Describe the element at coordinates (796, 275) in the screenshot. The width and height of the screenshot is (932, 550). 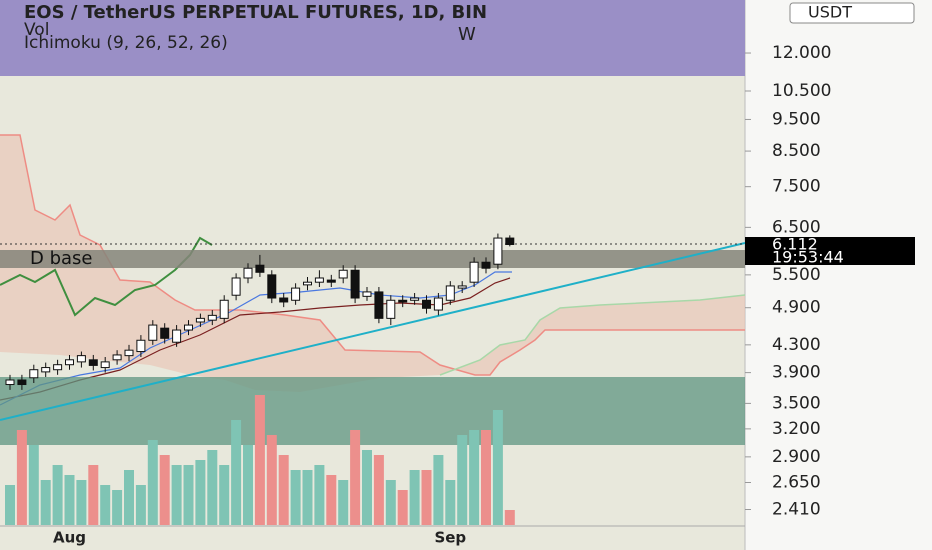
I see `y-tick-label: 5.500` at that location.